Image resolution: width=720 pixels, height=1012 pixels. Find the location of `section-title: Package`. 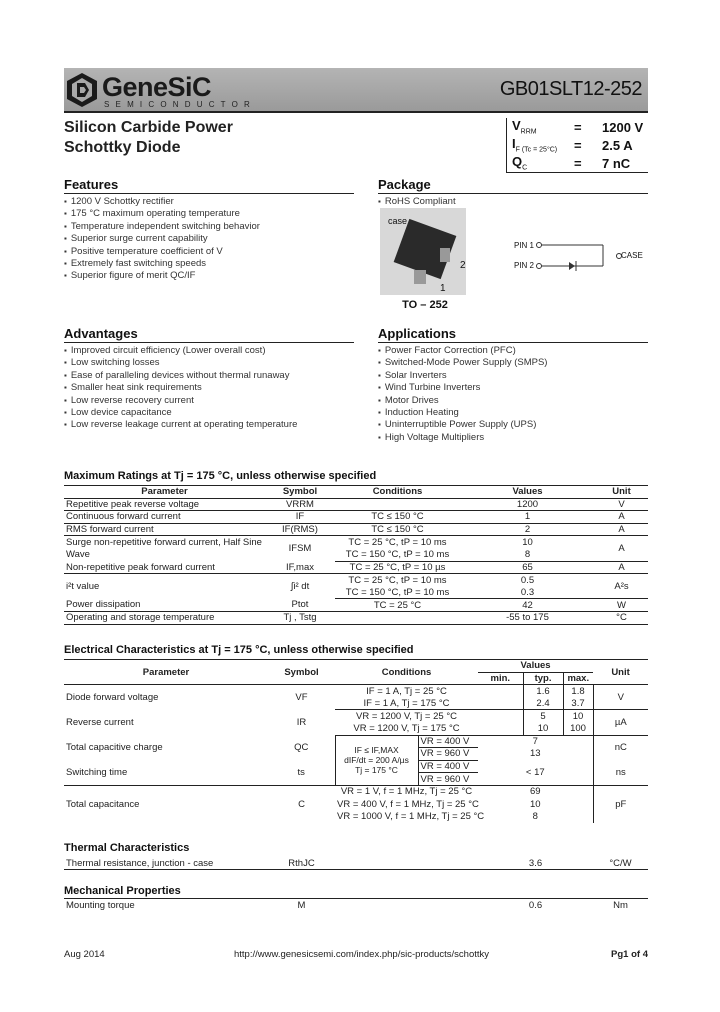

section-title: Package is located at coordinates (513, 185).